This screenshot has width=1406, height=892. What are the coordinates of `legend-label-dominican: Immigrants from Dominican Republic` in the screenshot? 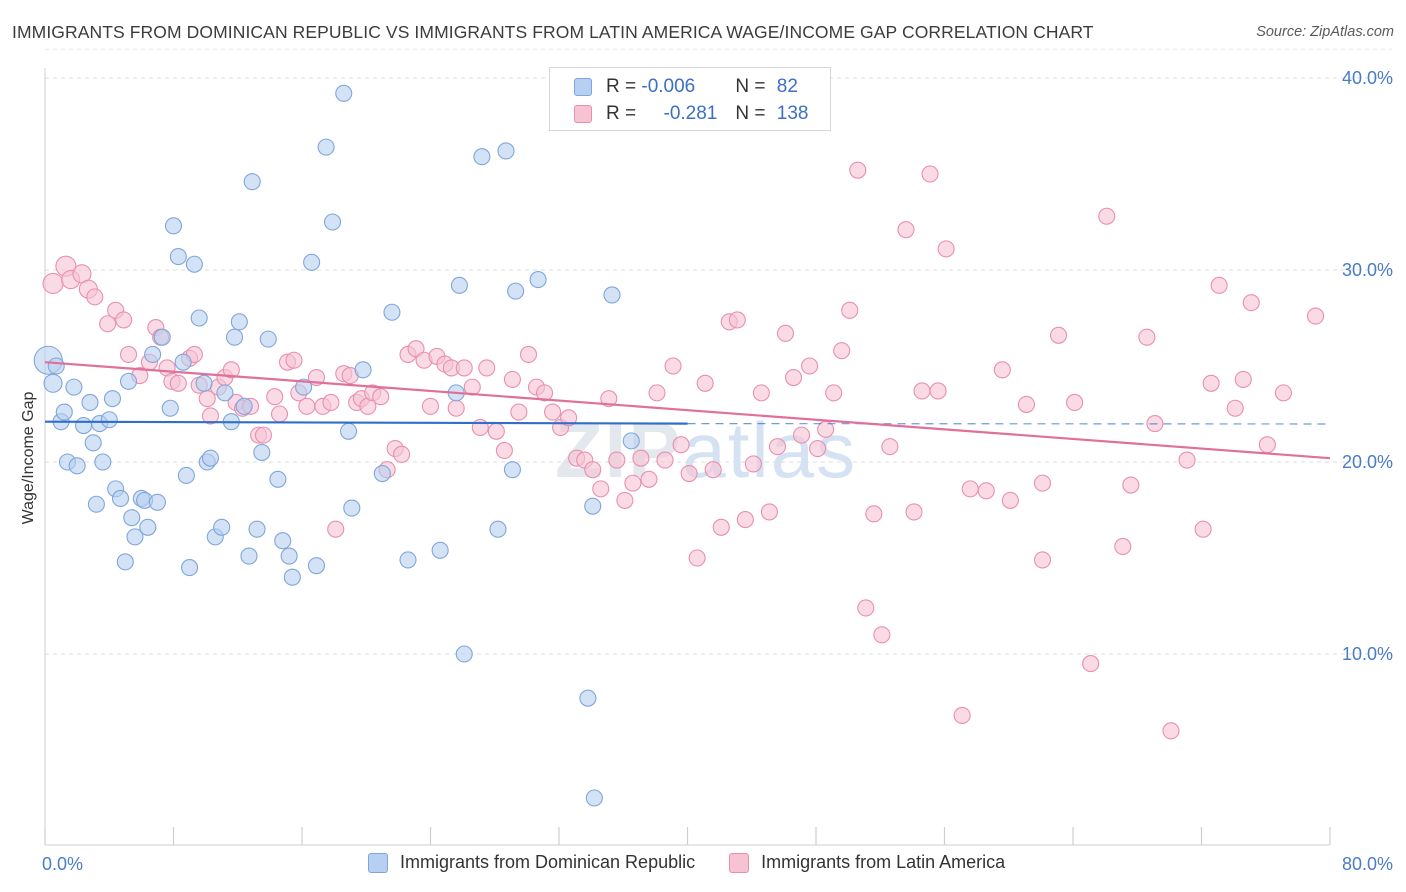 It's located at (548, 862).